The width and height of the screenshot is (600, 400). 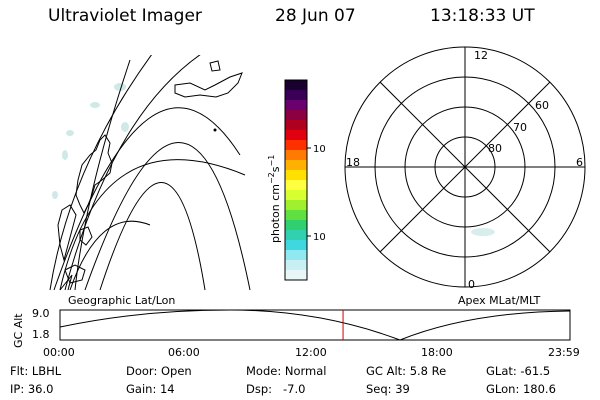 I want to click on altitude-timeline: GC Alt 9.0 1.8, so click(x=291, y=327).